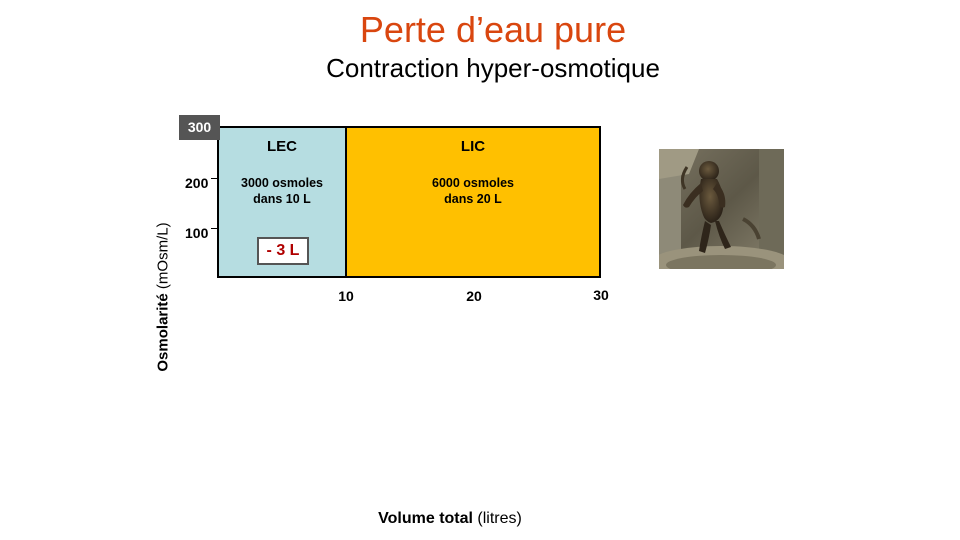  I want to click on lic-osmoles: 6000 osmoles, so click(473, 183).